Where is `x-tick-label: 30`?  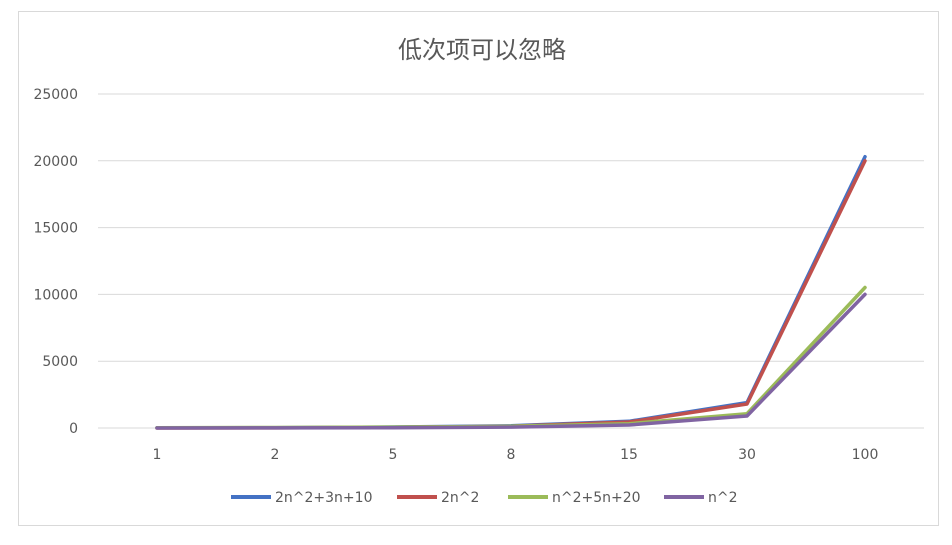 x-tick-label: 30 is located at coordinates (747, 455).